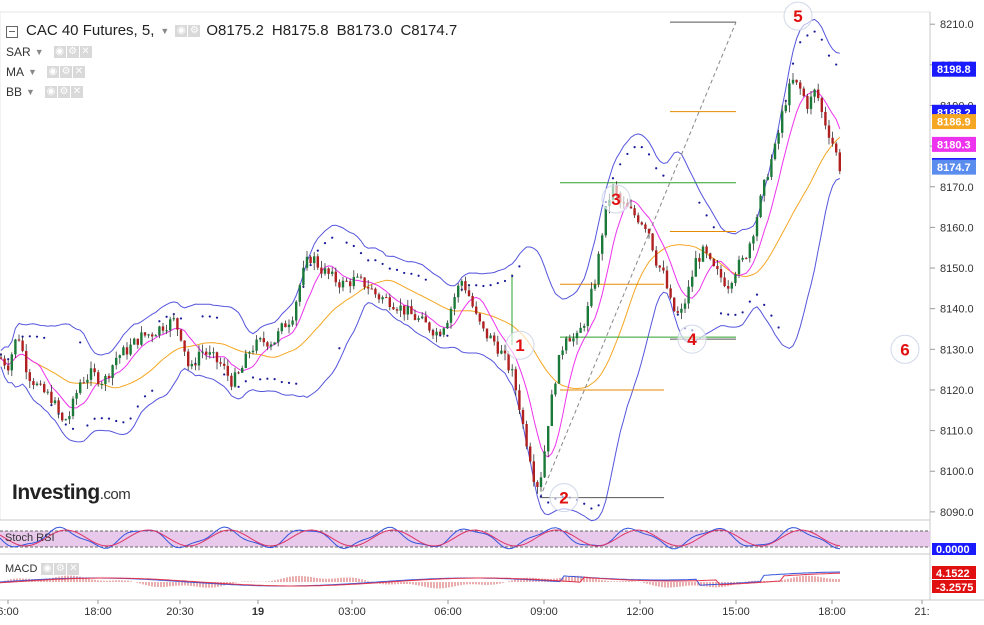 The height and width of the screenshot is (625, 984). I want to click on indicator-label: BB, so click(14, 92).